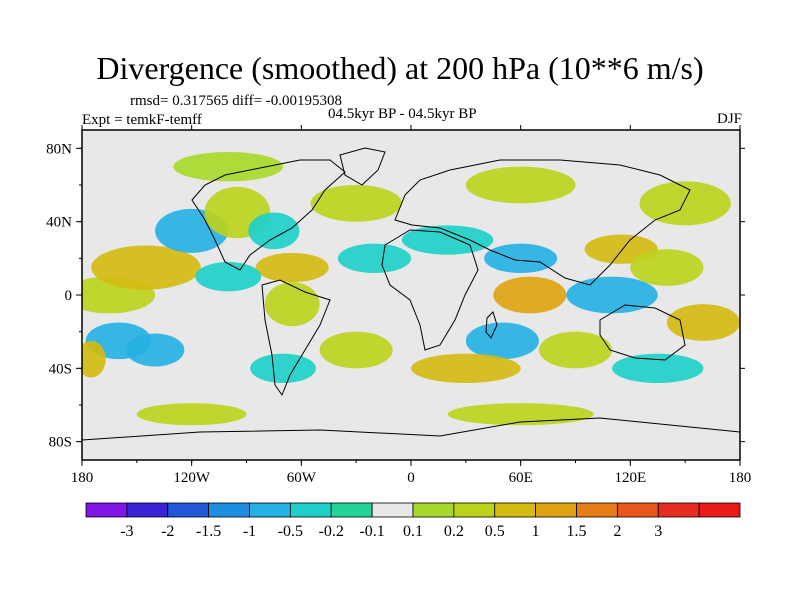  Describe the element at coordinates (542, 222) in the screenshot. I see `coastline-eurasia` at that location.